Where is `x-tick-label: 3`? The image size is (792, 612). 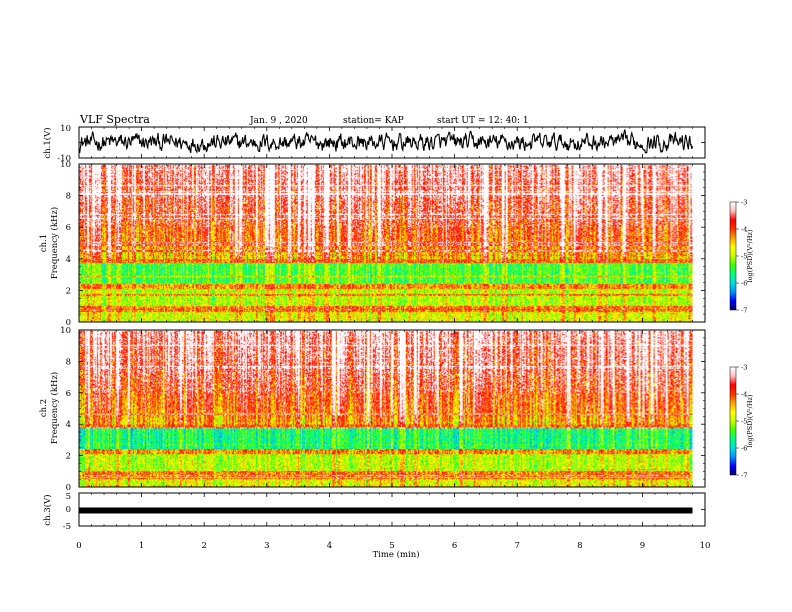
x-tick-label: 3 is located at coordinates (266, 546).